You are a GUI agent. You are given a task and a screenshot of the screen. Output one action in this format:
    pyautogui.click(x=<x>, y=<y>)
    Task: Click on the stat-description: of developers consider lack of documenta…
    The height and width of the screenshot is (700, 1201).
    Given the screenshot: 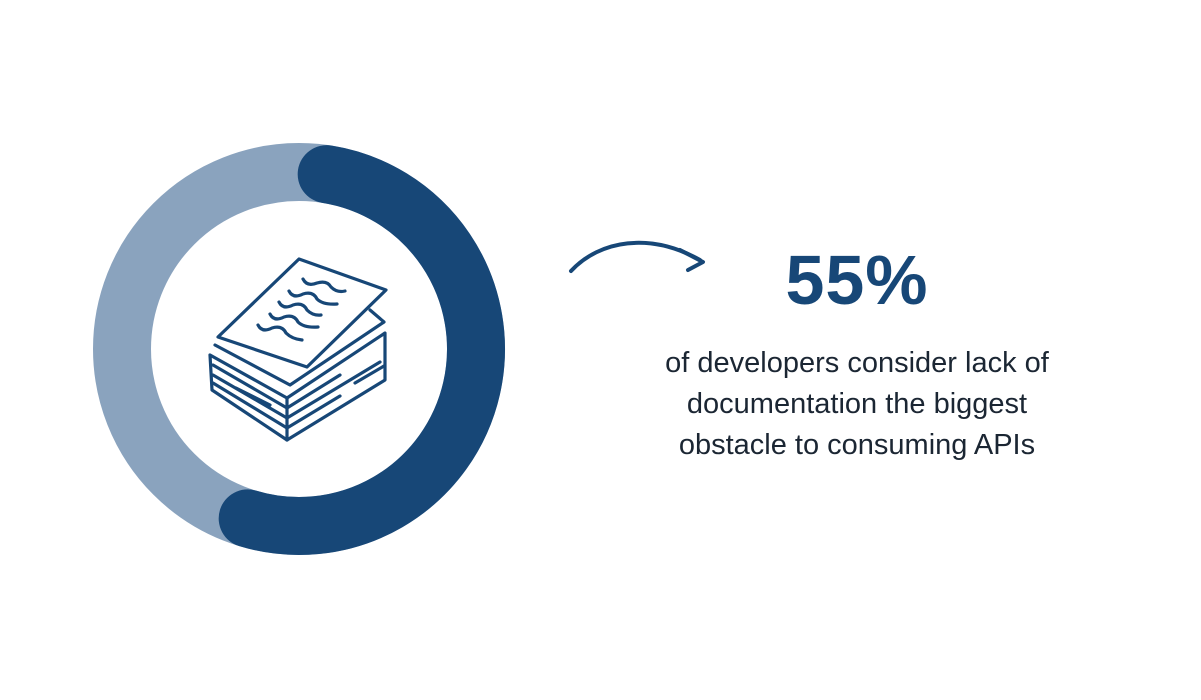 What is the action you would take?
    pyautogui.click(x=857, y=404)
    